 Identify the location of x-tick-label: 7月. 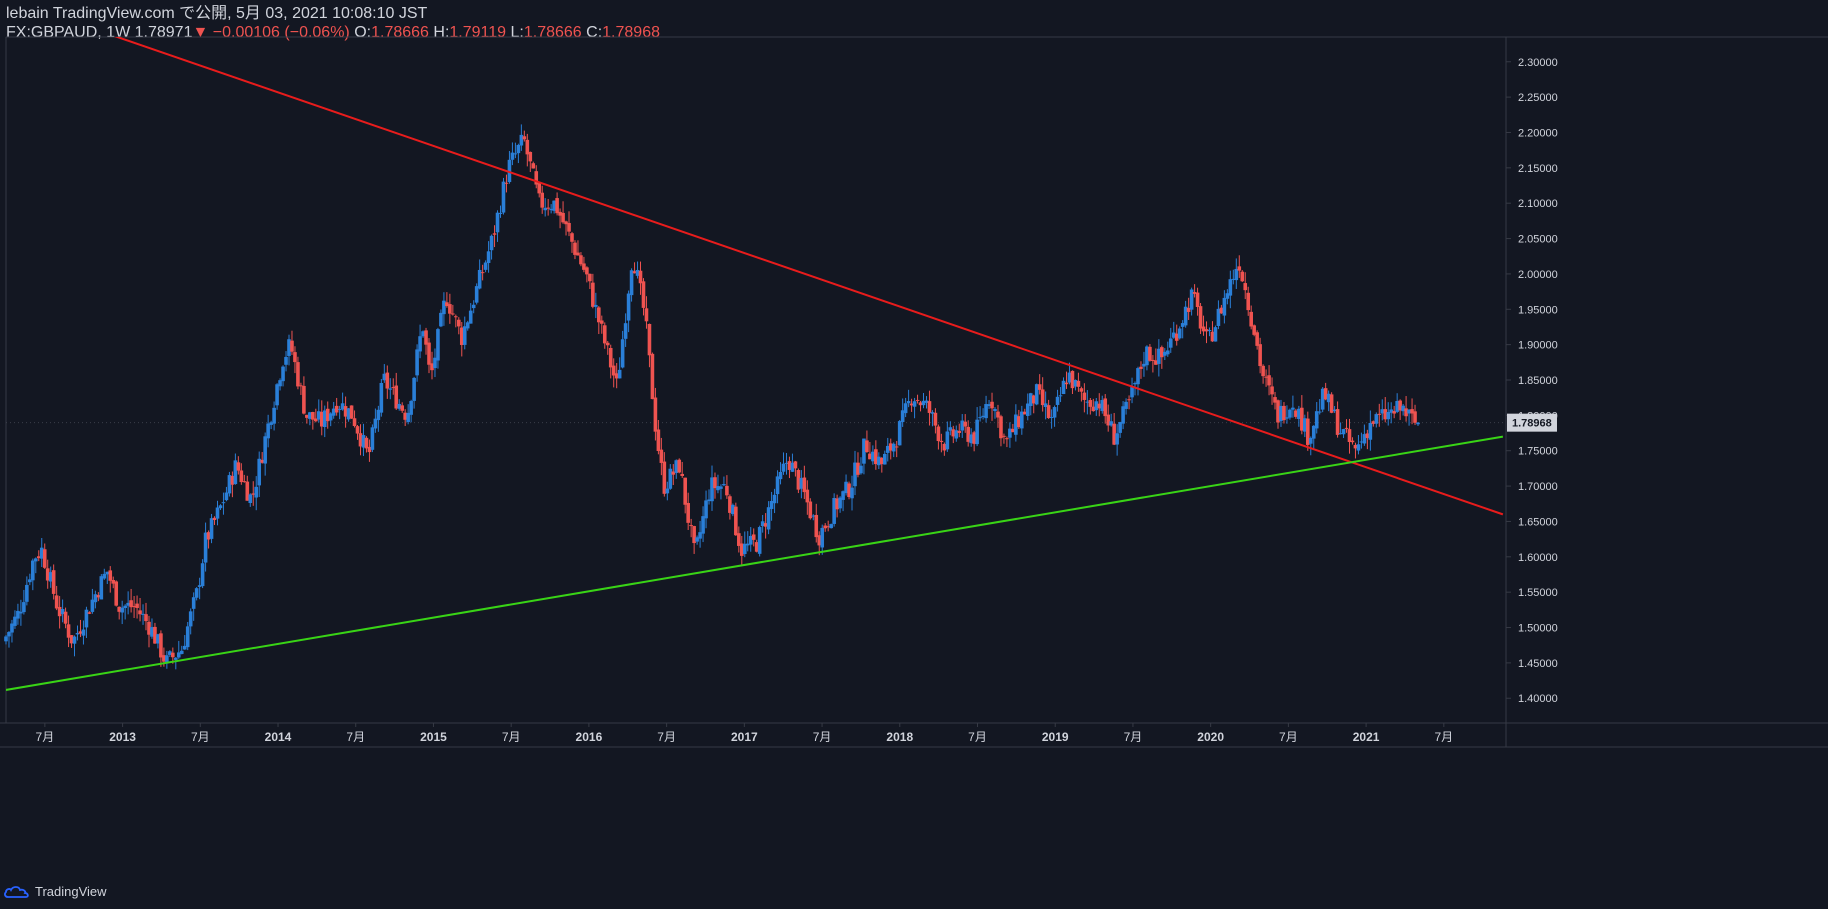
(1443, 737).